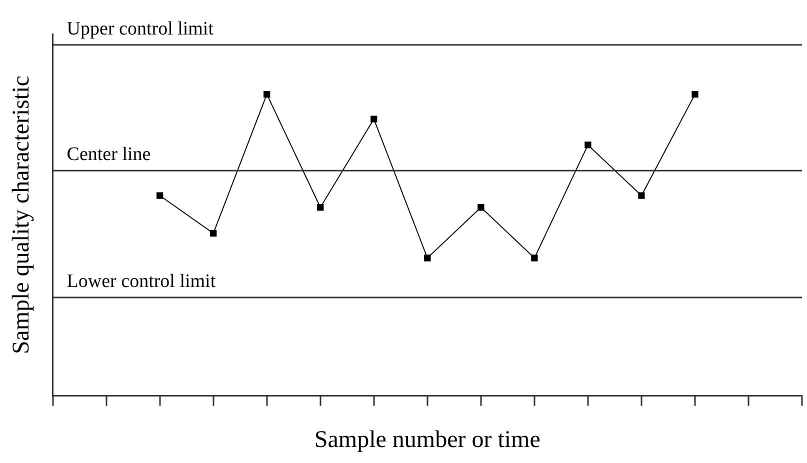 The width and height of the screenshot is (807, 463). I want to click on x-axis-title: Sample number or time, so click(427, 439).